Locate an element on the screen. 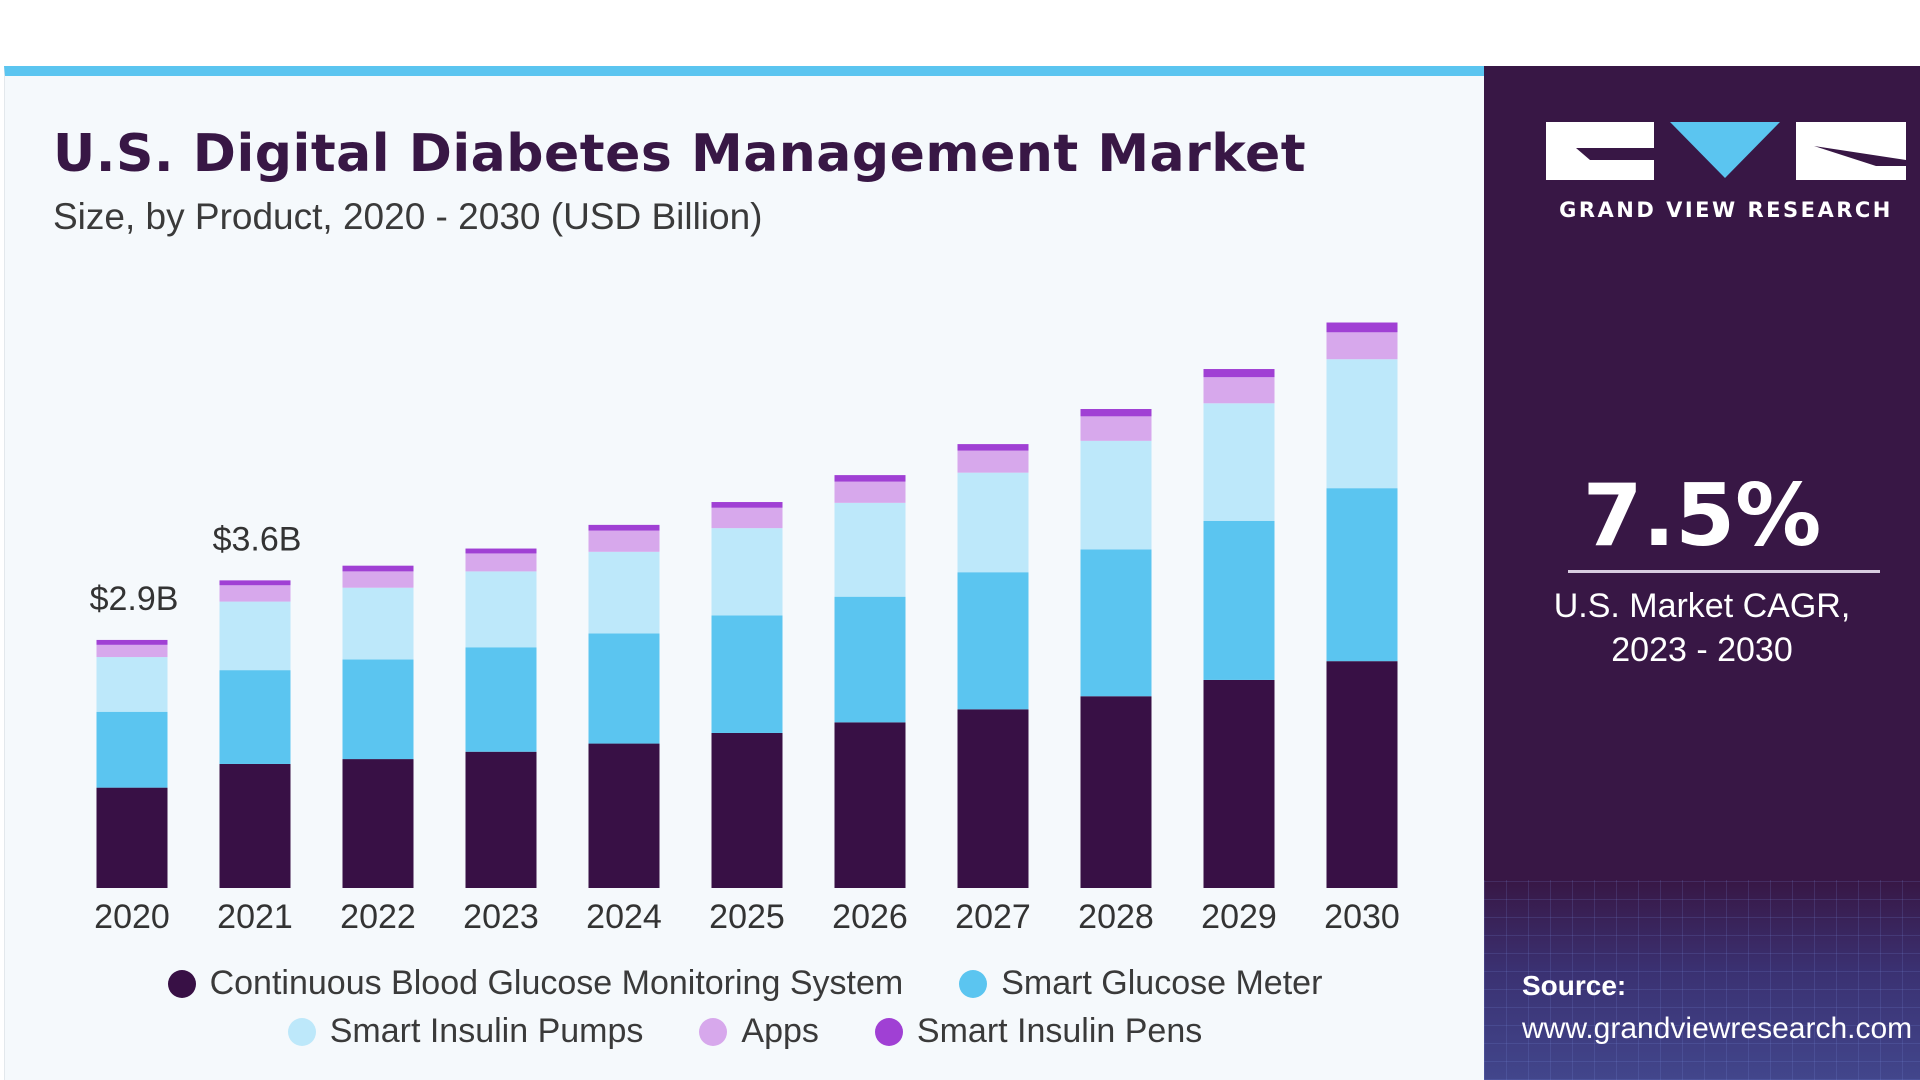  cagr-label-line-2: 2023 - 2030 is located at coordinates (1702, 650).